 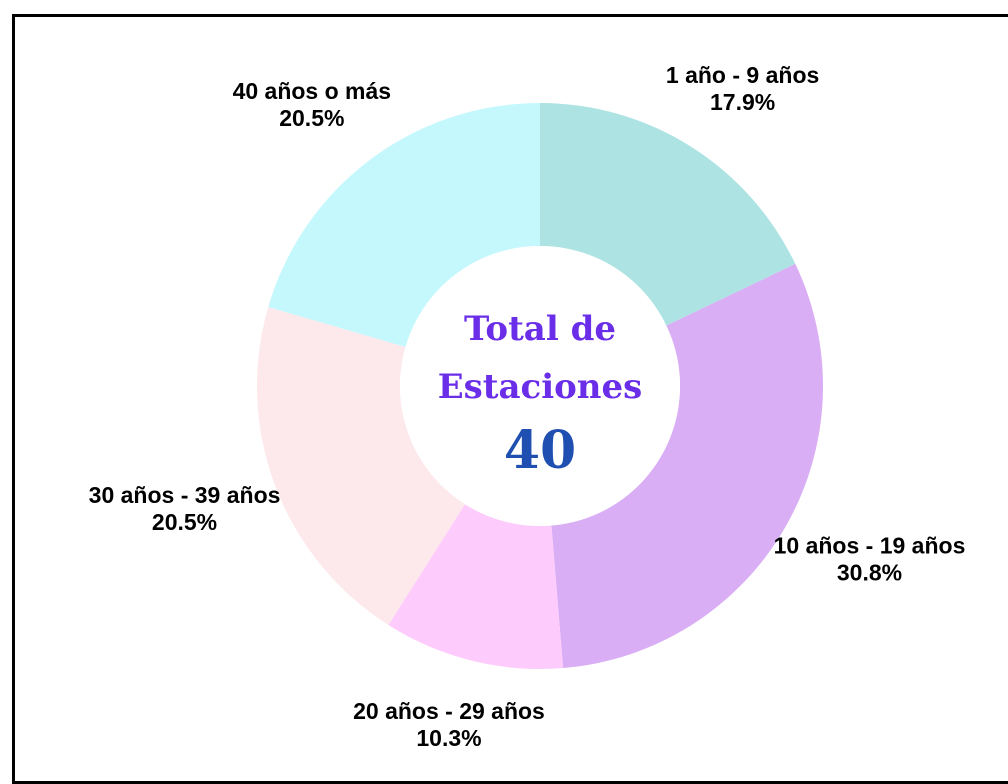 What do you see at coordinates (449, 711) in the screenshot?
I see `slice-label: 20 años - 29 años` at bounding box center [449, 711].